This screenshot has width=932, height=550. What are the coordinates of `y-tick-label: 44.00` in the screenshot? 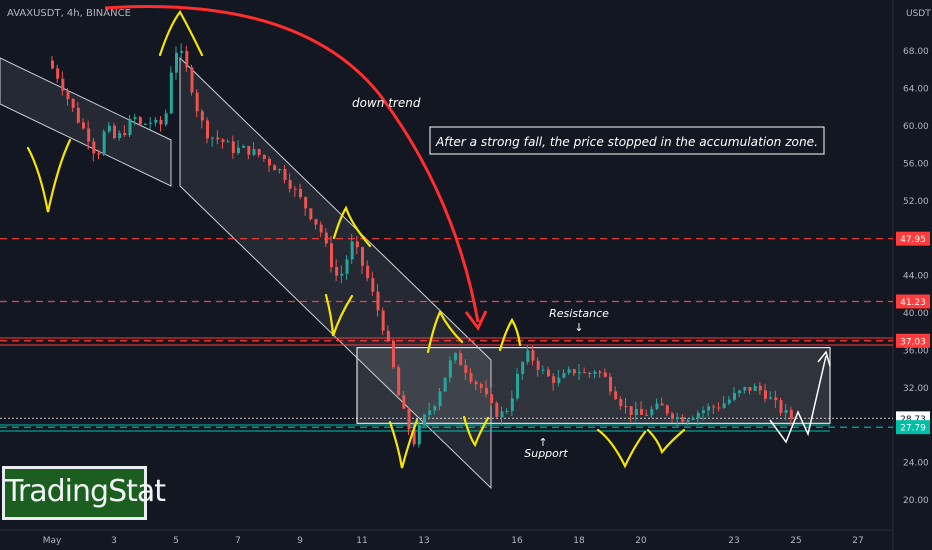 It's located at (916, 277).